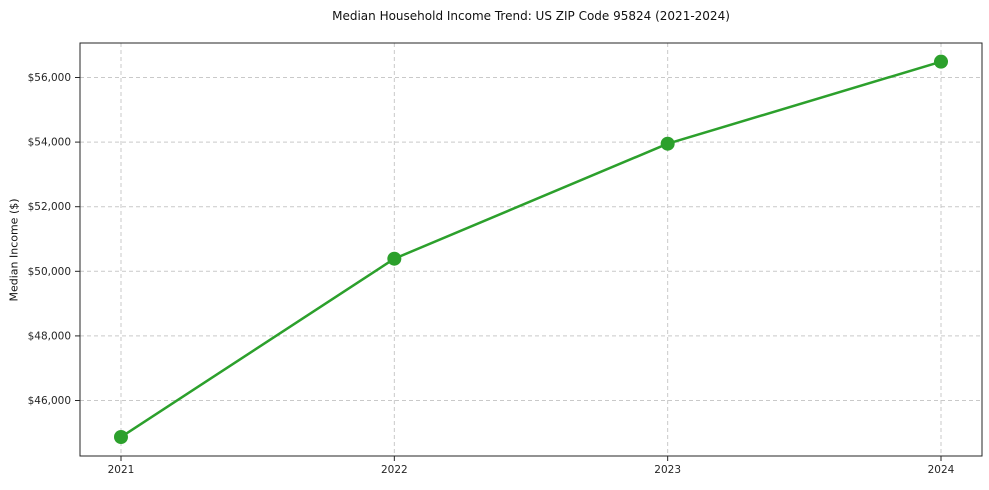  I want to click on x-tick-label: 2024, so click(941, 470).